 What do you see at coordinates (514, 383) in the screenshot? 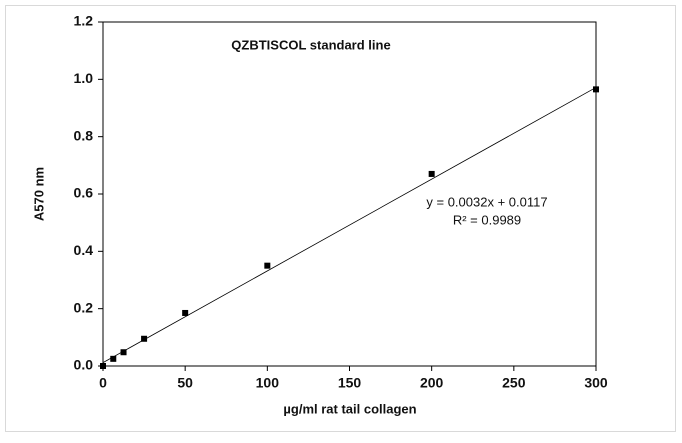
I see `x-tick-label: 250` at bounding box center [514, 383].